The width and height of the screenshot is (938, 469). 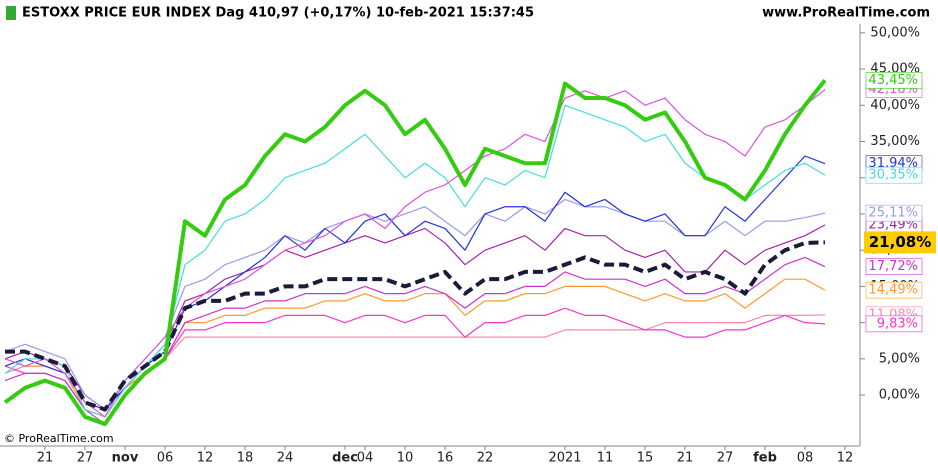 What do you see at coordinates (365, 458) in the screenshot?
I see `x-tick-label: 04` at bounding box center [365, 458].